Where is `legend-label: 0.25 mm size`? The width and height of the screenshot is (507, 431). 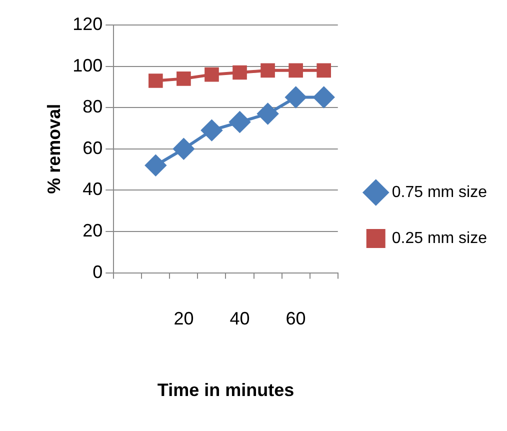 legend-label: 0.25 mm size is located at coordinates (440, 238).